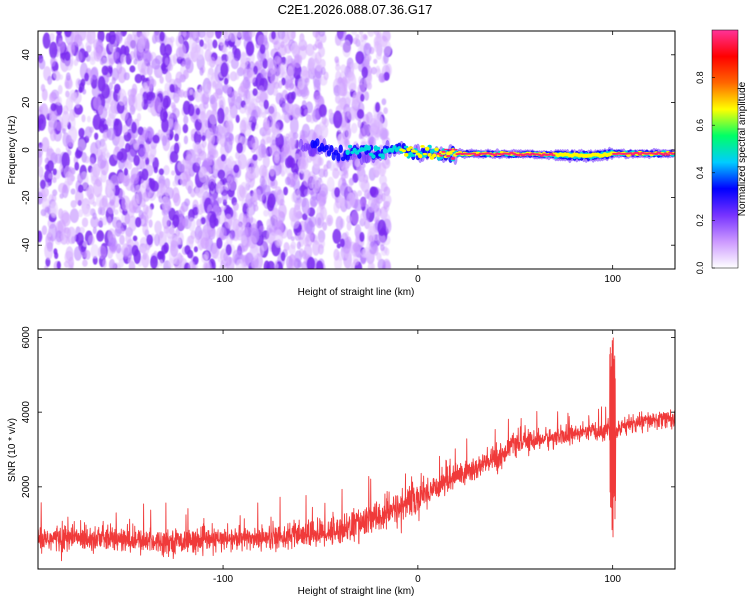 This screenshot has width=750, height=600. What do you see at coordinates (742, 148) in the screenshot?
I see `colorbar-label: Normalized spectral amplitude` at bounding box center [742, 148].